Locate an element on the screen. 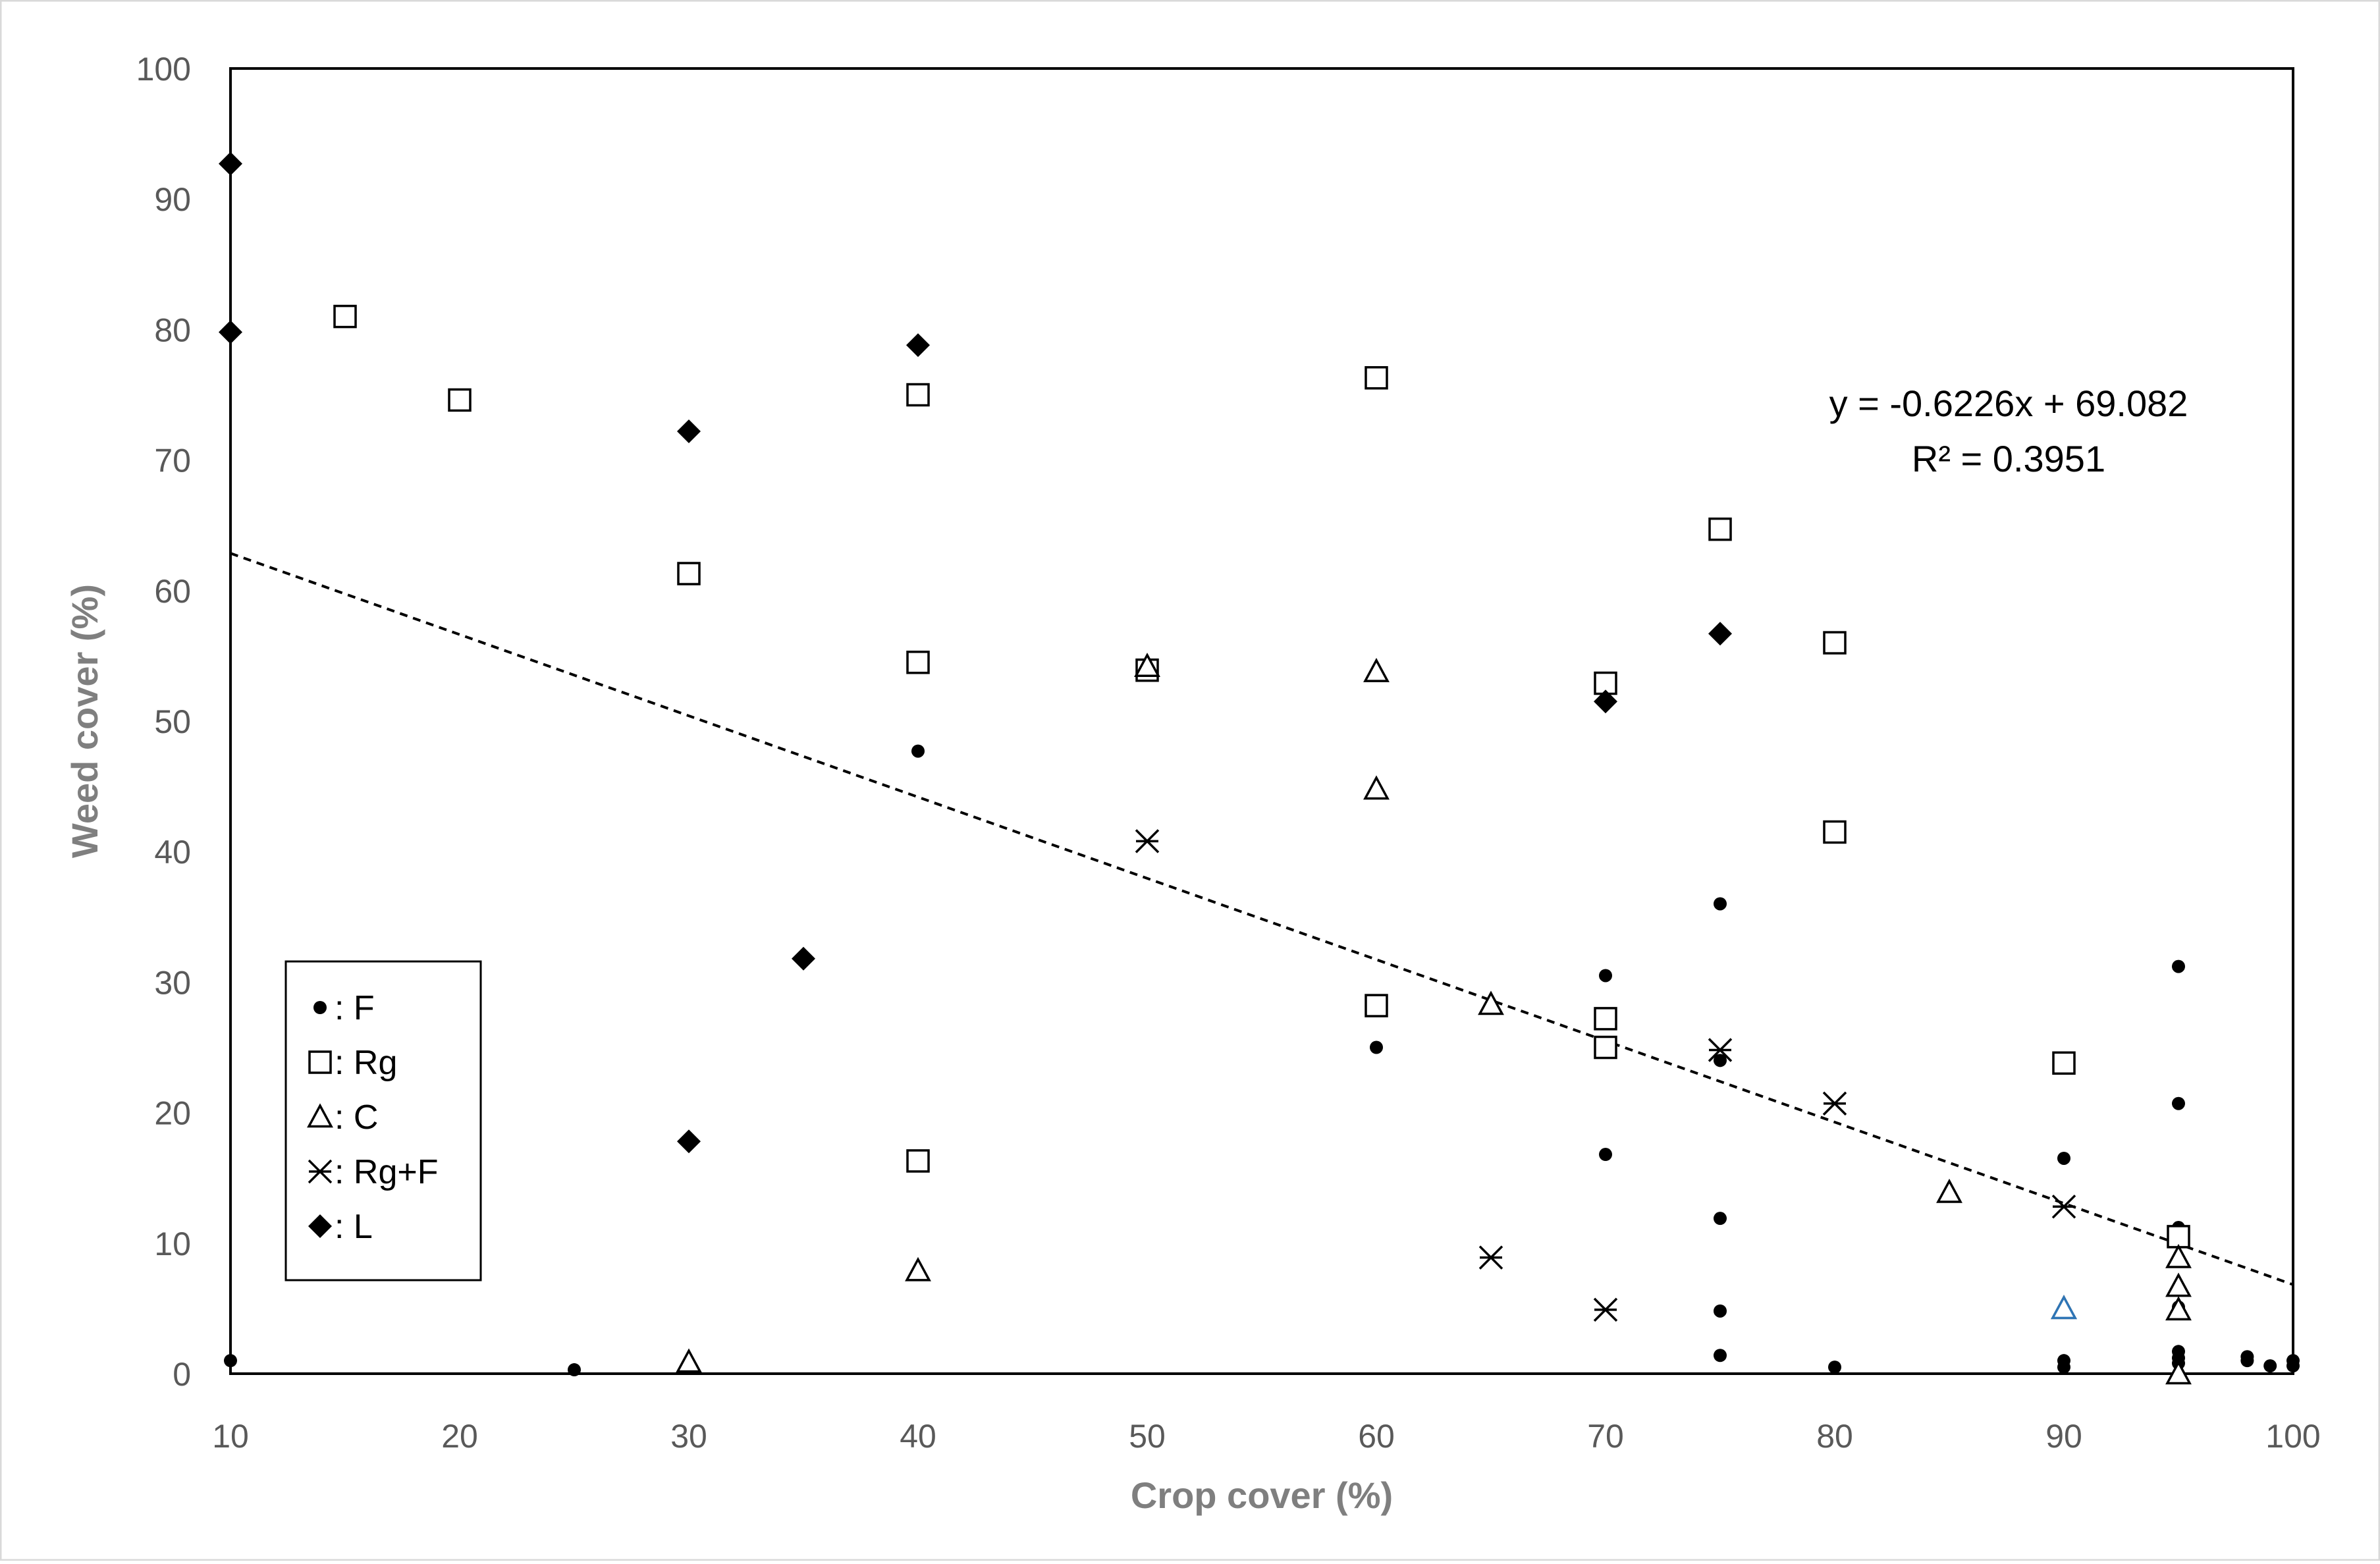 The width and height of the screenshot is (2380, 1564). y-tick-label: 0 is located at coordinates (182, 1375).